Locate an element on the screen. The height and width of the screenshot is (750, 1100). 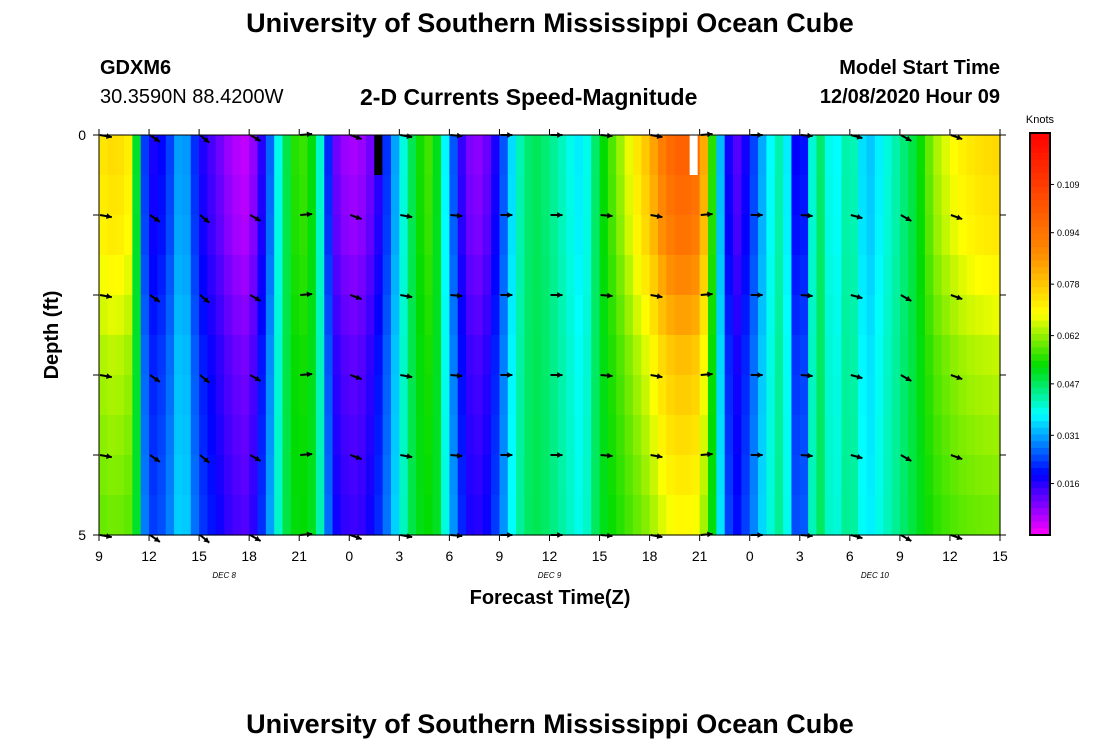
day-label: DEC 8 is located at coordinates (224, 575).